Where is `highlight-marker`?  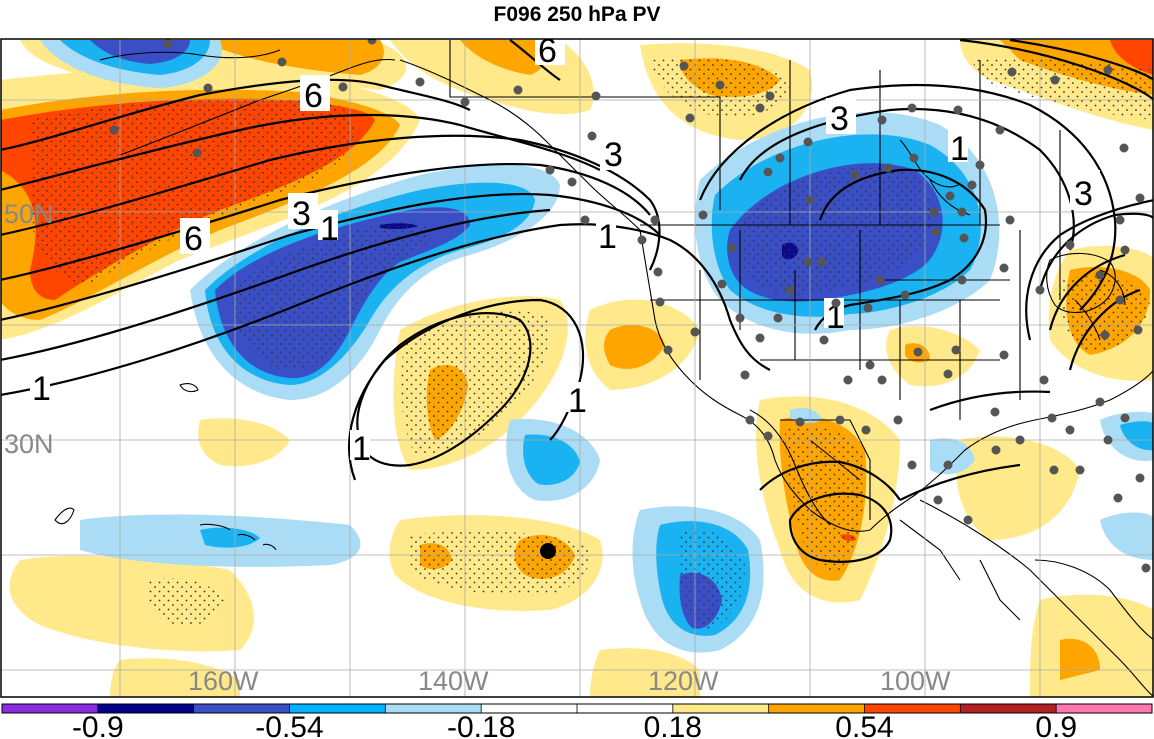
highlight-marker is located at coordinates (548, 551).